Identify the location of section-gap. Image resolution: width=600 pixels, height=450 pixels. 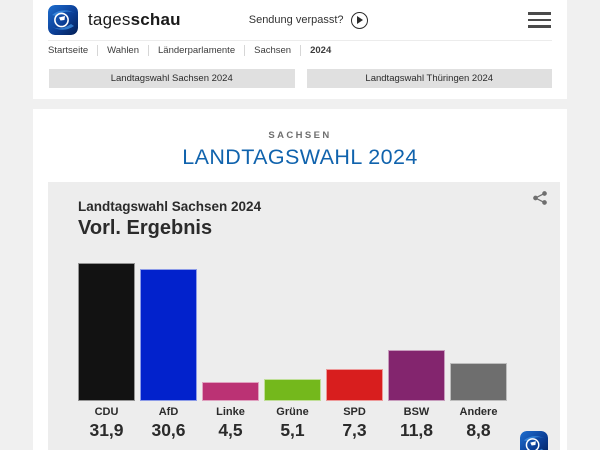
(300, 104).